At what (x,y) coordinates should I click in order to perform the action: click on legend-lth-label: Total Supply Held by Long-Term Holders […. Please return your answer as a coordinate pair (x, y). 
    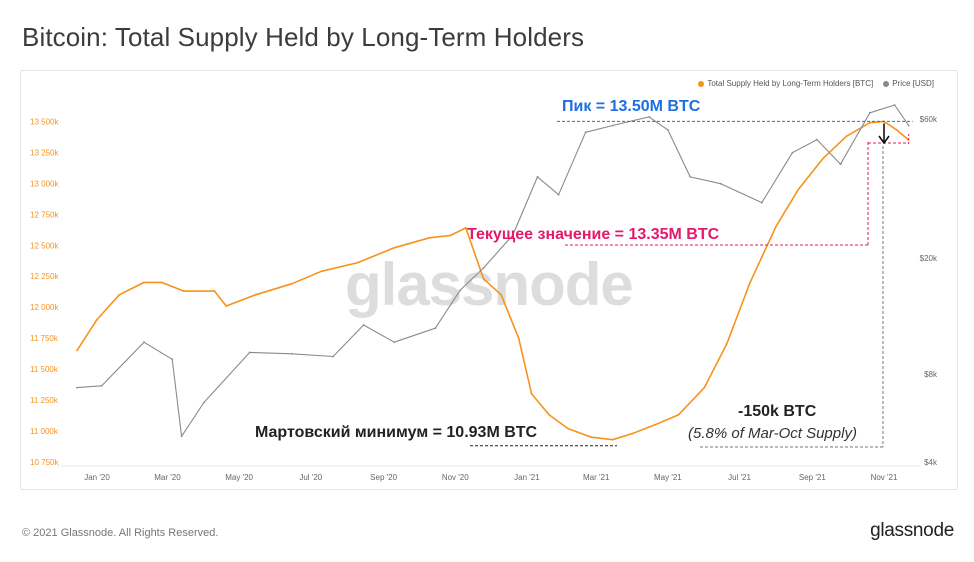
    Looking at the image, I should click on (790, 83).